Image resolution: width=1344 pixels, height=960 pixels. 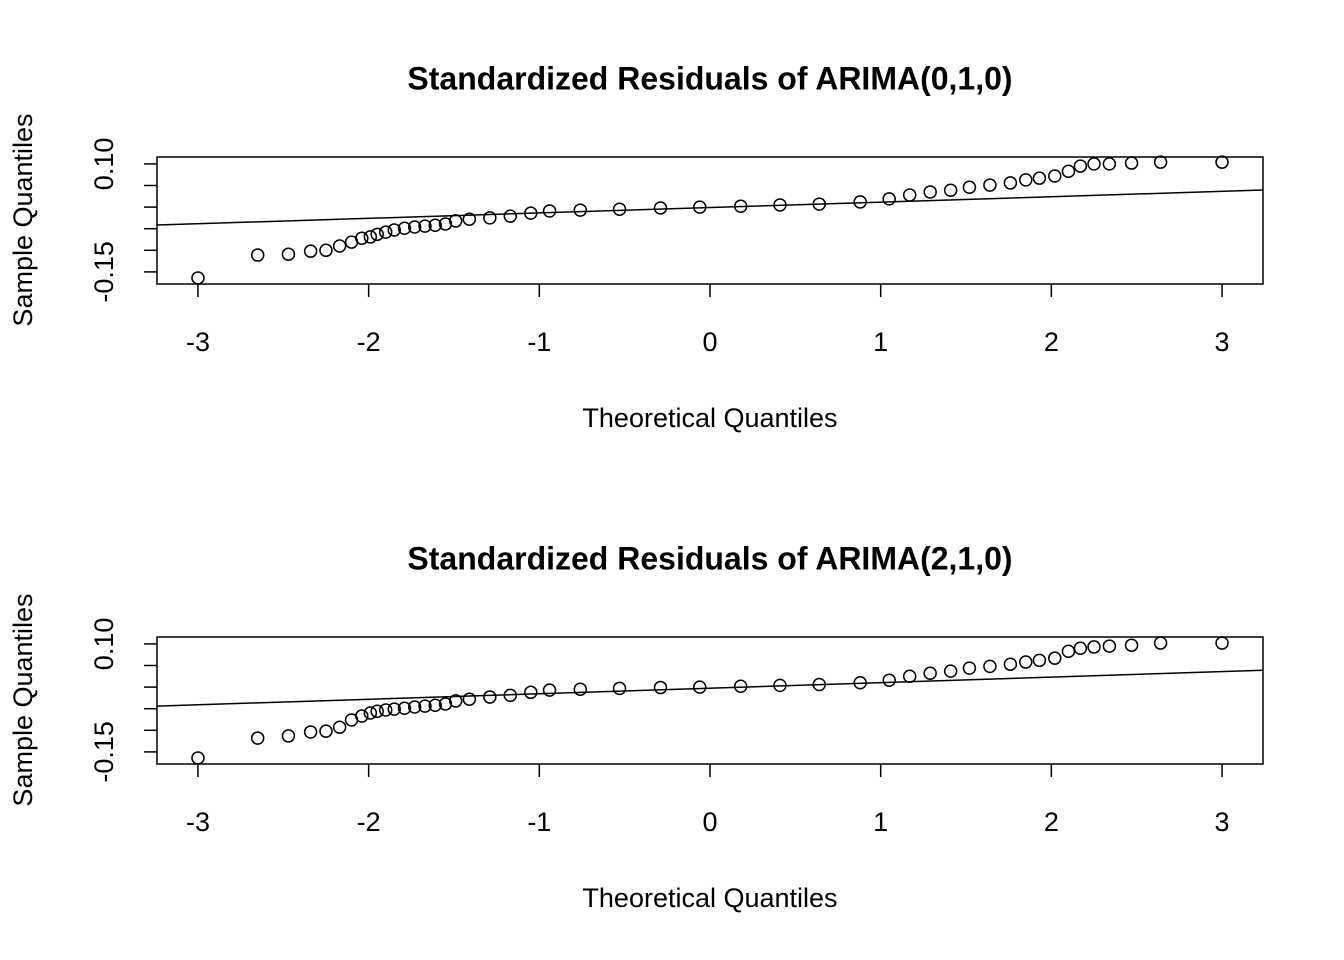 I want to click on y-axis-title: Sample Quantiles, so click(x=23, y=219).